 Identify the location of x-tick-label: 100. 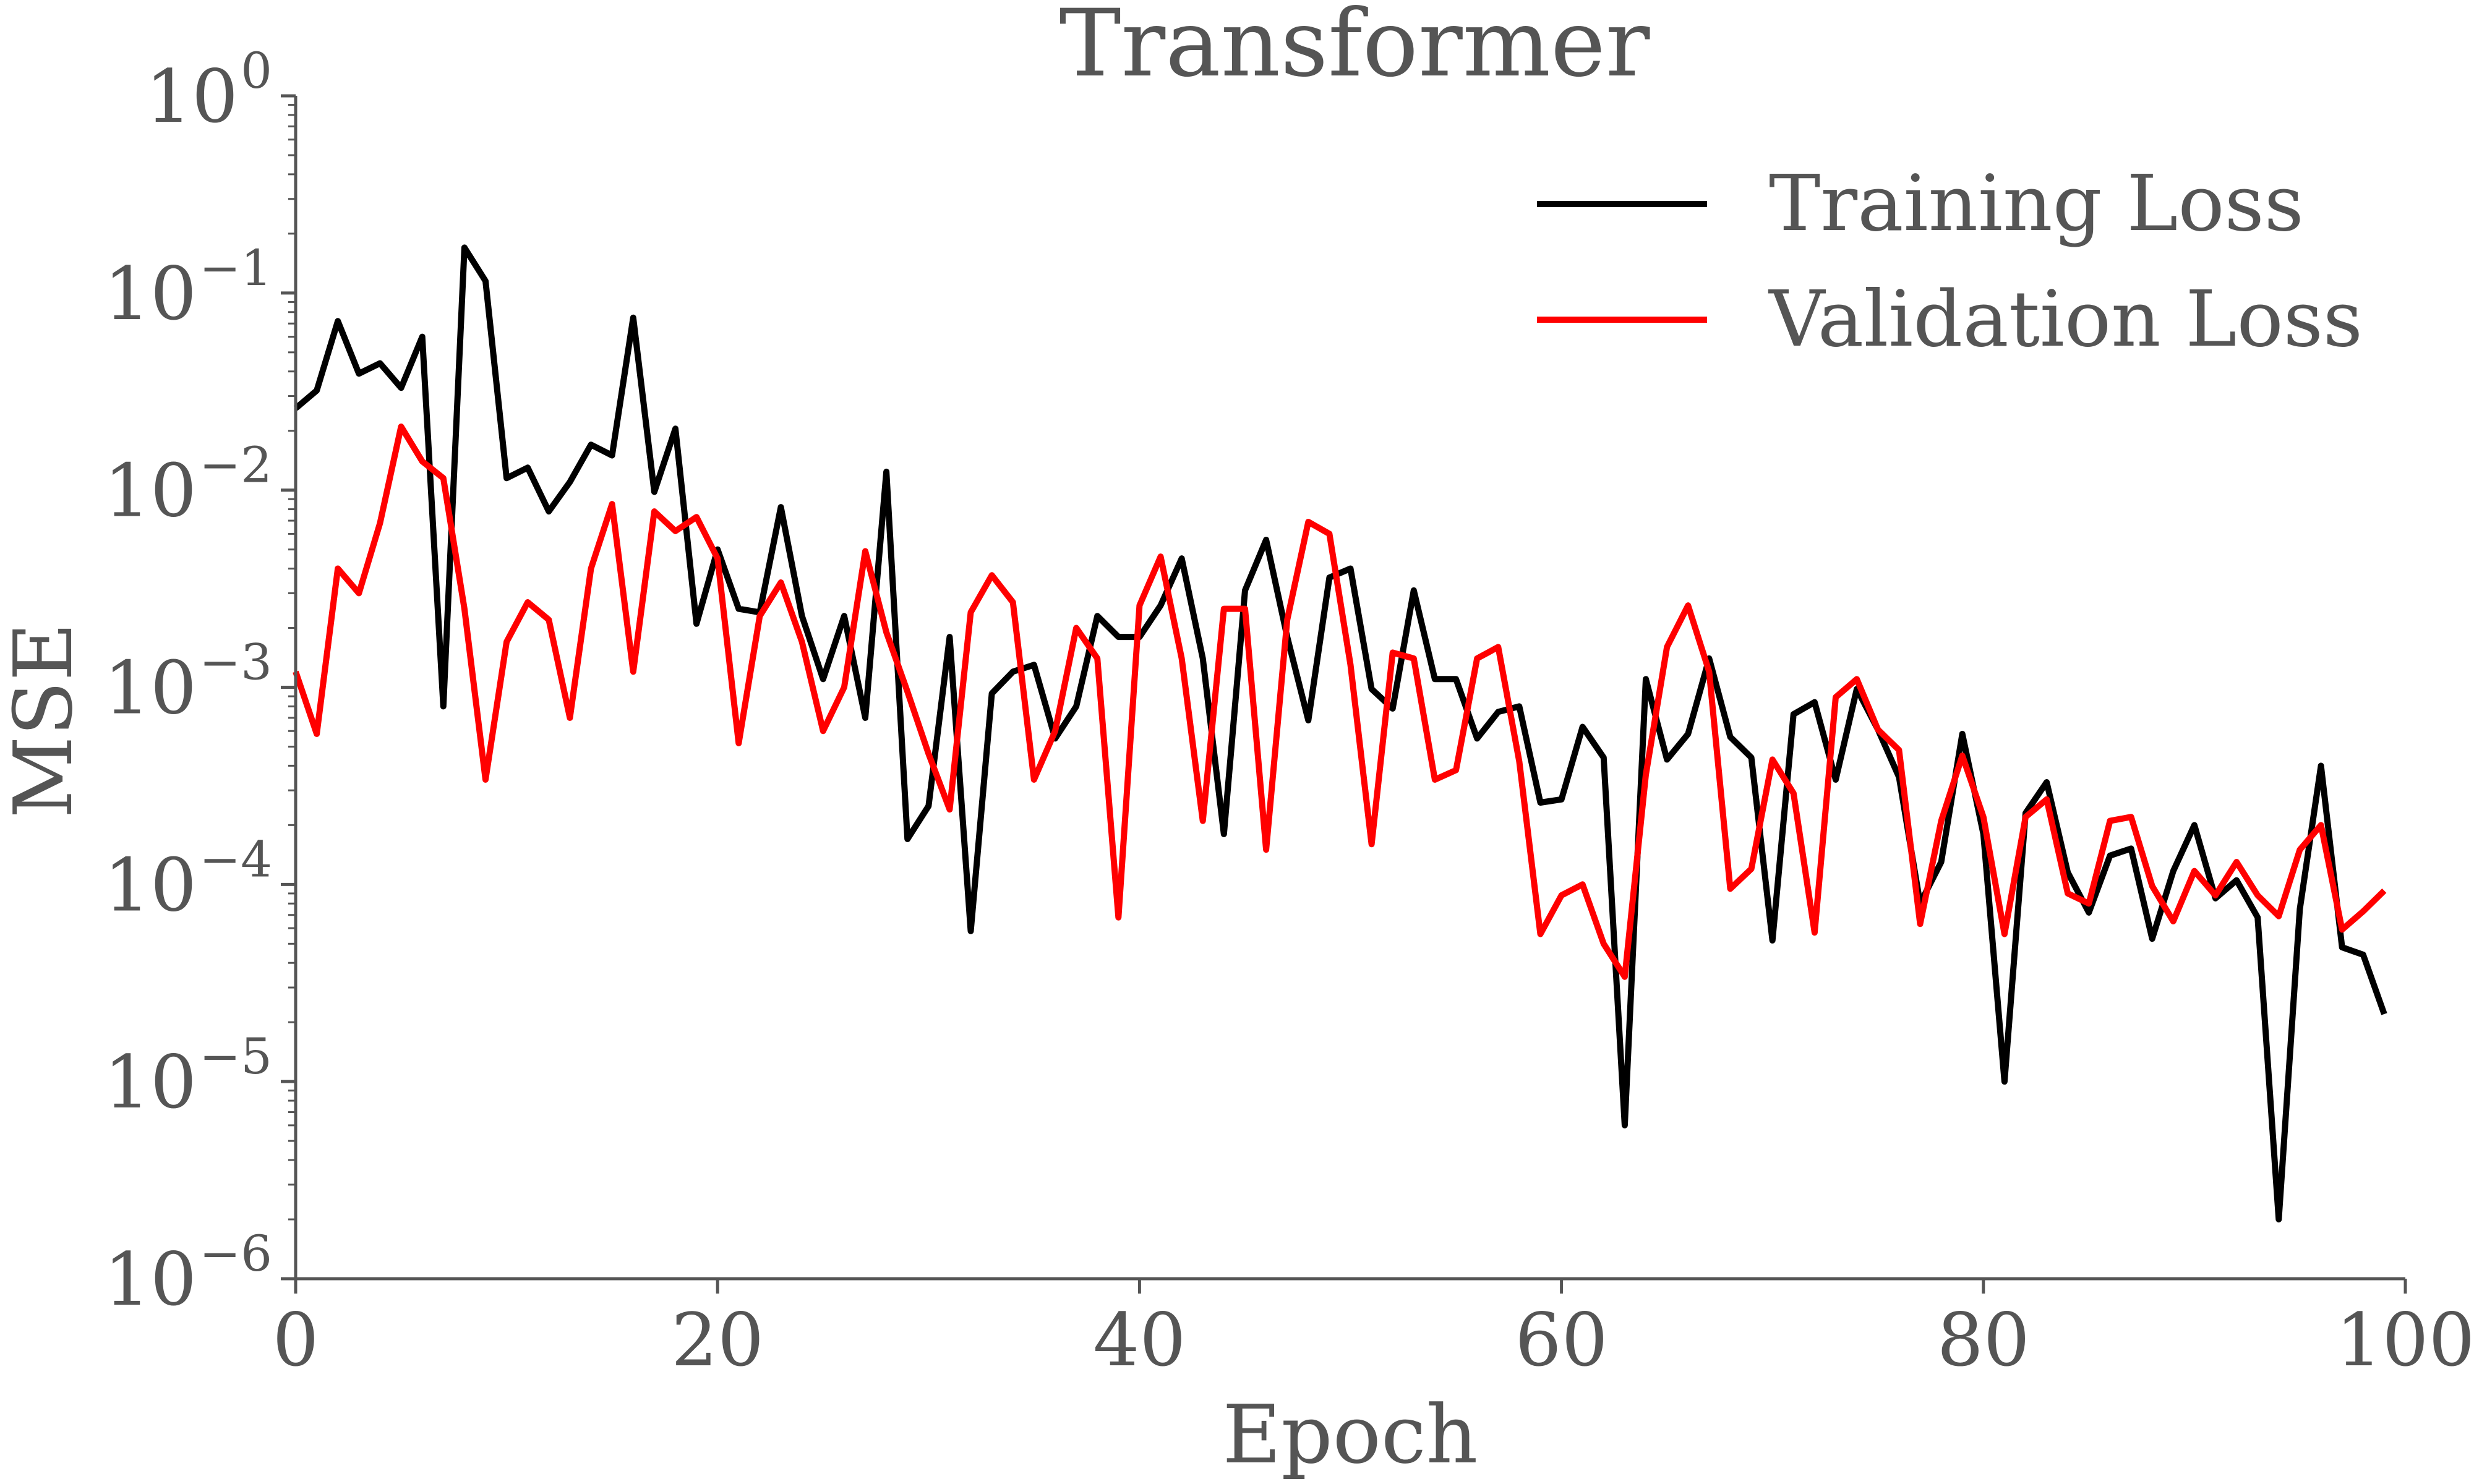
(2404, 1340).